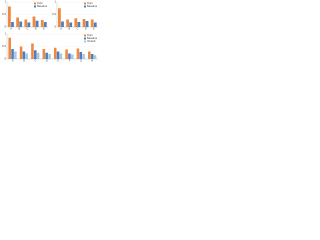  What do you see at coordinates (91, 41) in the screenshot?
I see `legend-label: Variant` at bounding box center [91, 41].